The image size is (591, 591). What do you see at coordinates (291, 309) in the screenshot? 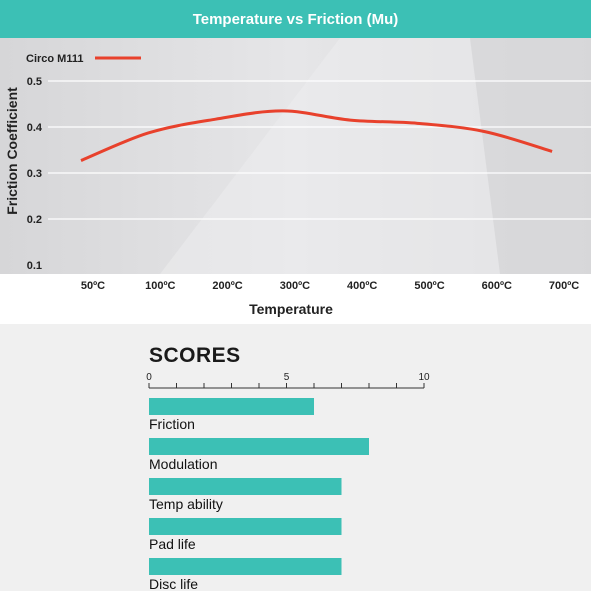
I see `x-axis-label: Temperature` at bounding box center [291, 309].